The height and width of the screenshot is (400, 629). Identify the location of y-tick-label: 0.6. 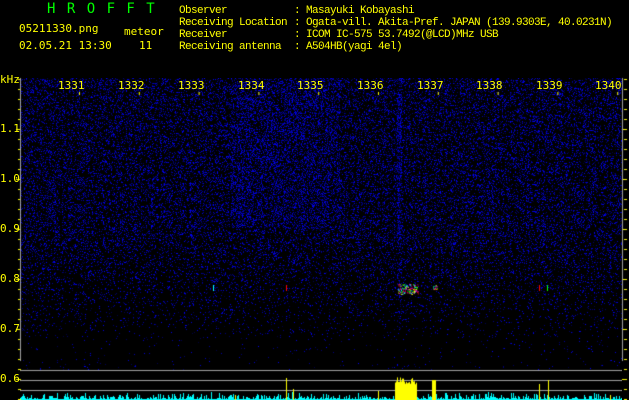
(10, 378).